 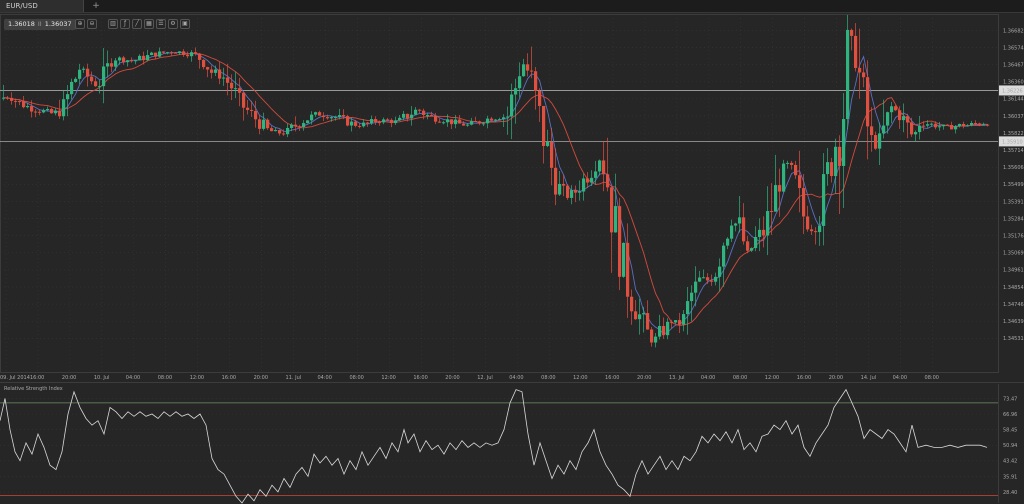 I want to click on chart-toolbar: ⊕ ⊖ ▥ ƒ ╱ ▦ ☰ ⚙ ▣, so click(x=132, y=24).